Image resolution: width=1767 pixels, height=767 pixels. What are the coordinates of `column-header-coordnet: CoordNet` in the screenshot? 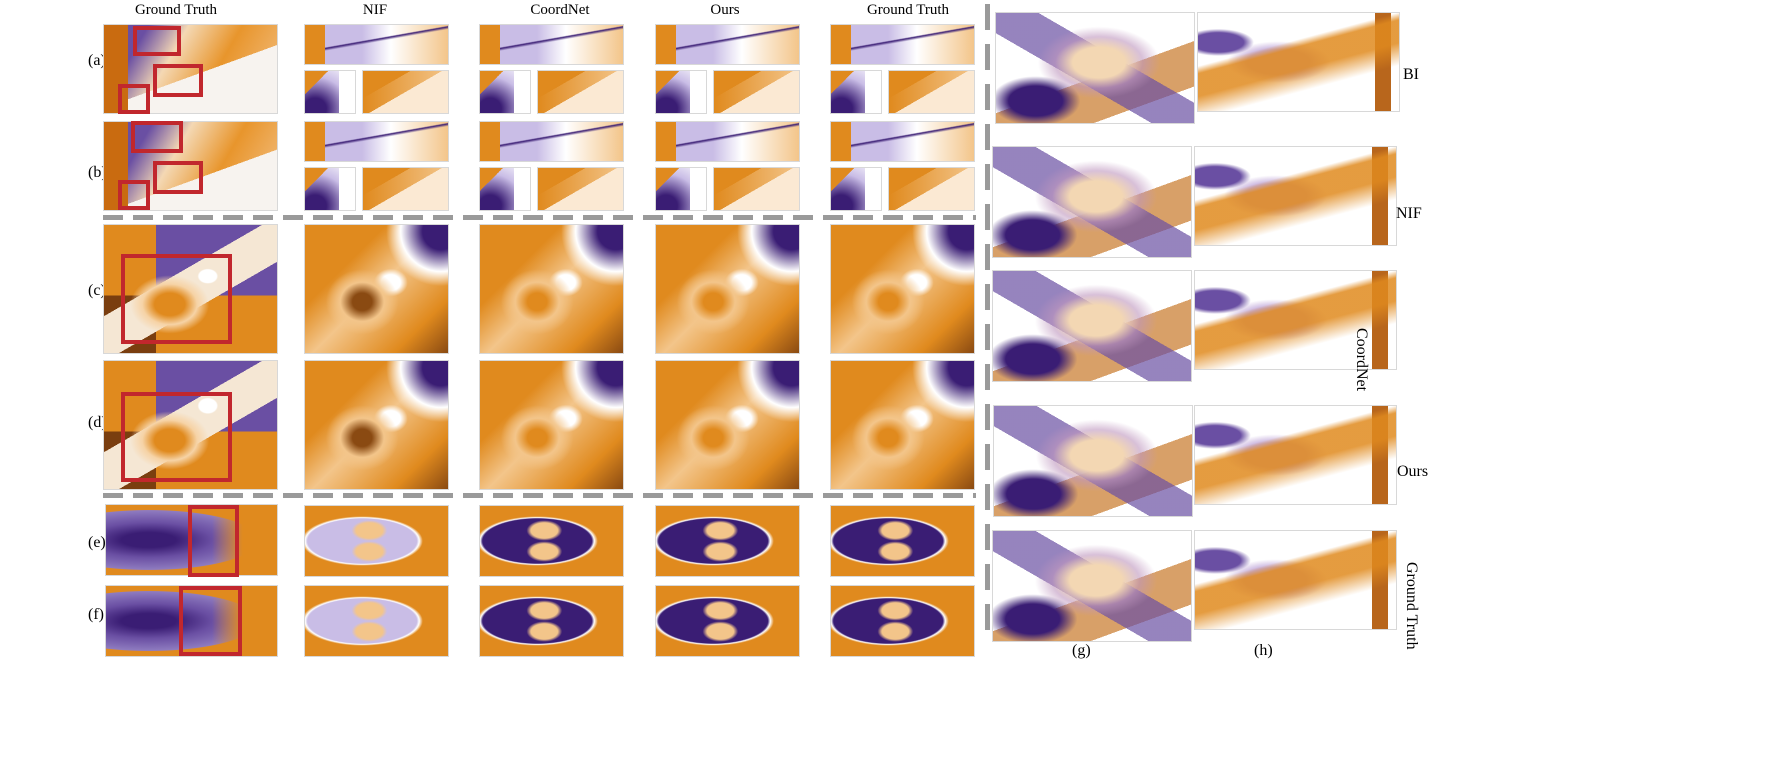 It's located at (560, 10).